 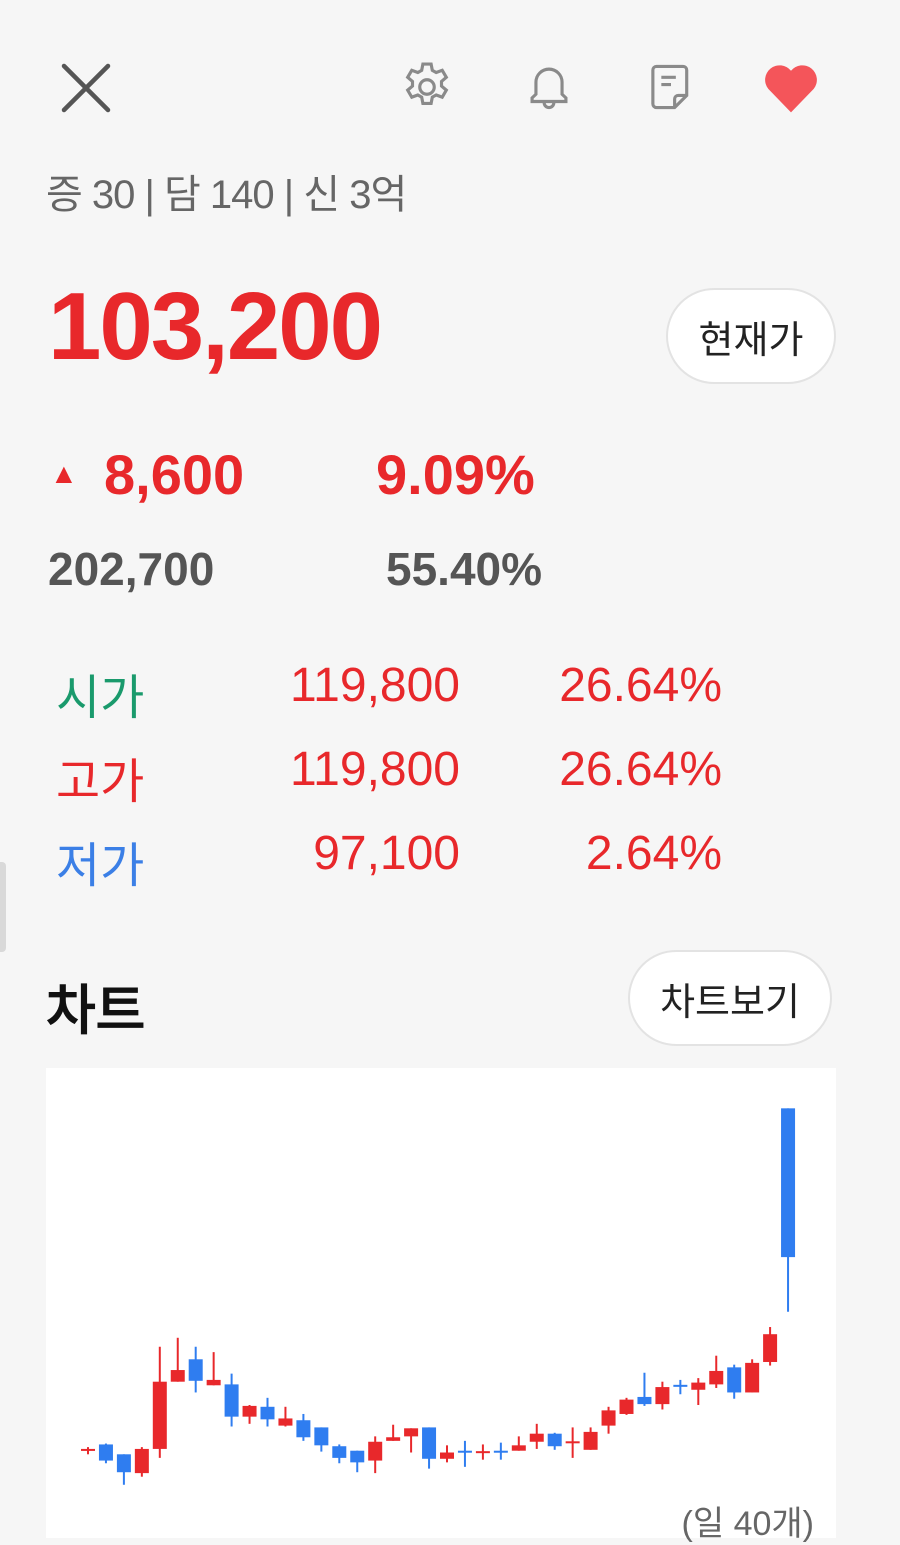 I want to click on memo-icon, so click(x=671, y=87).